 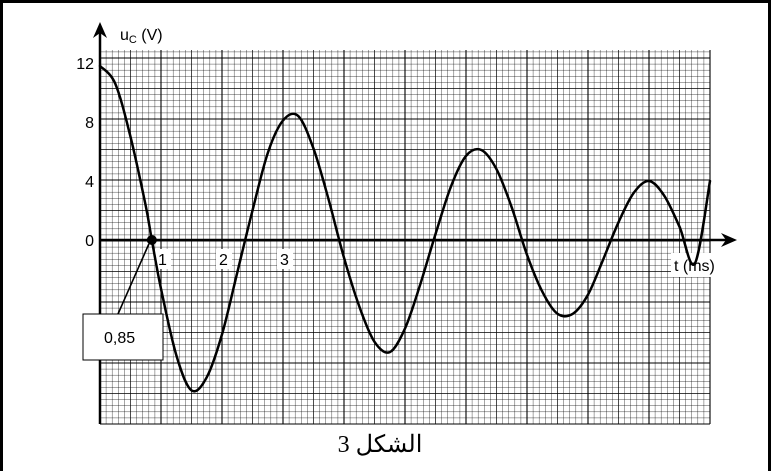 What do you see at coordinates (729, 240) in the screenshot?
I see `x-axis-arrow` at bounding box center [729, 240].